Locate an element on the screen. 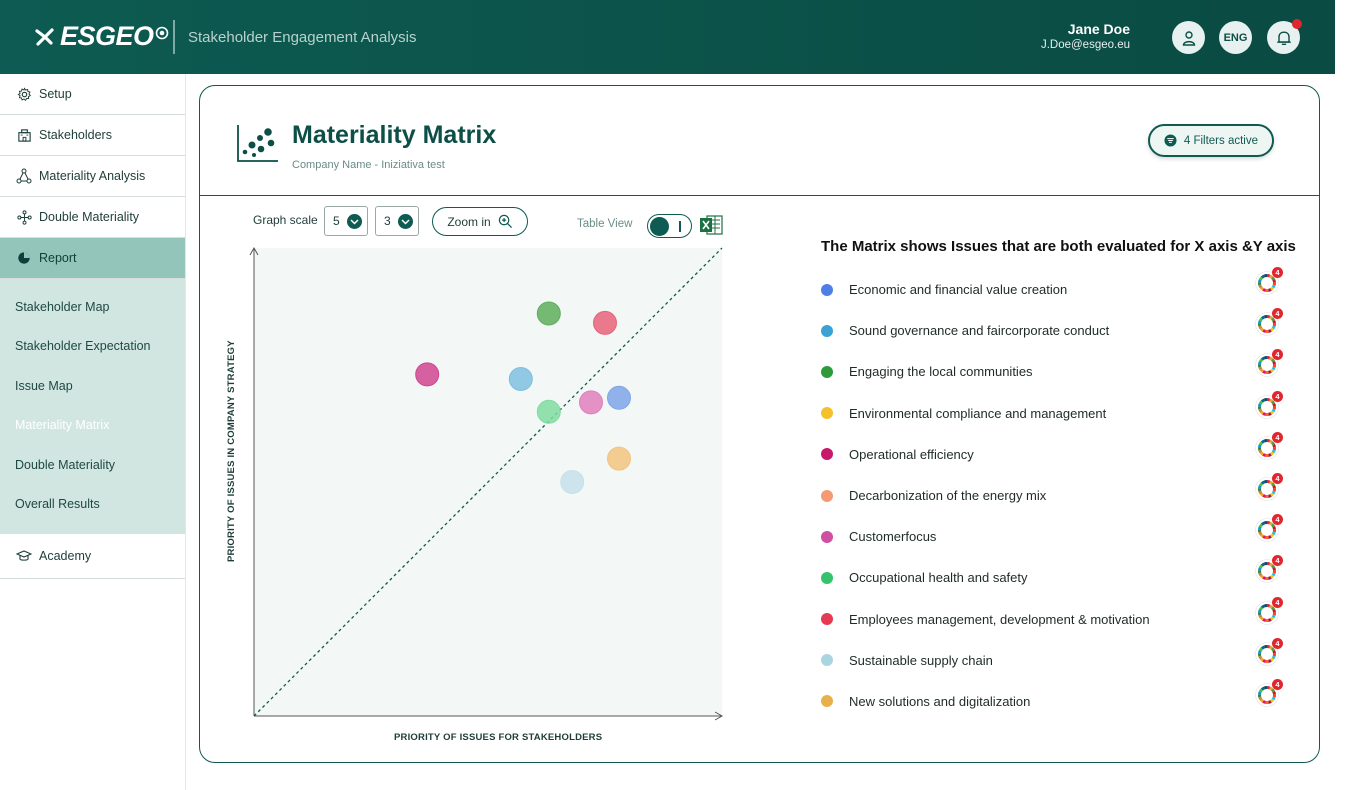 This screenshot has height=790, width=1350. sidebar-item-double-materiality: Double Materiality is located at coordinates (92, 217).